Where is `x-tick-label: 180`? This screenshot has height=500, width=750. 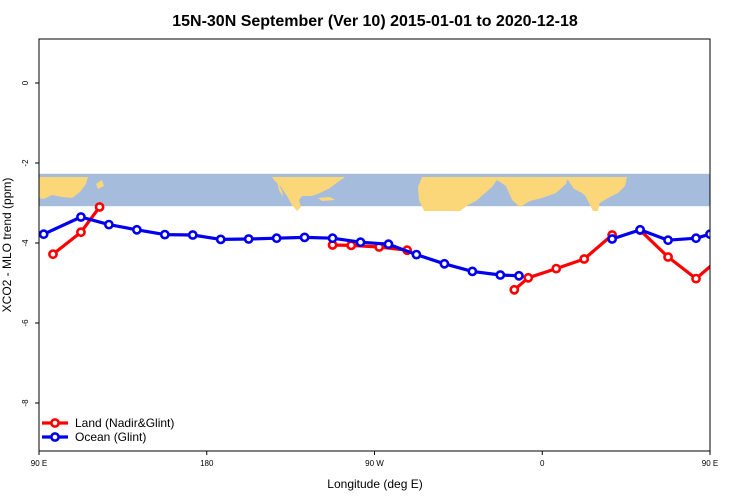
x-tick-label: 180 is located at coordinates (207, 463).